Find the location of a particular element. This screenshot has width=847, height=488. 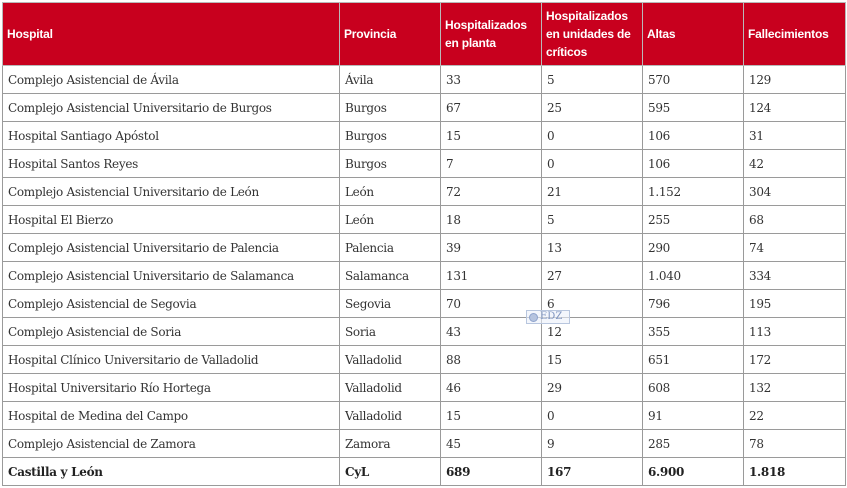

cell-altas: 1.040 is located at coordinates (693, 275).